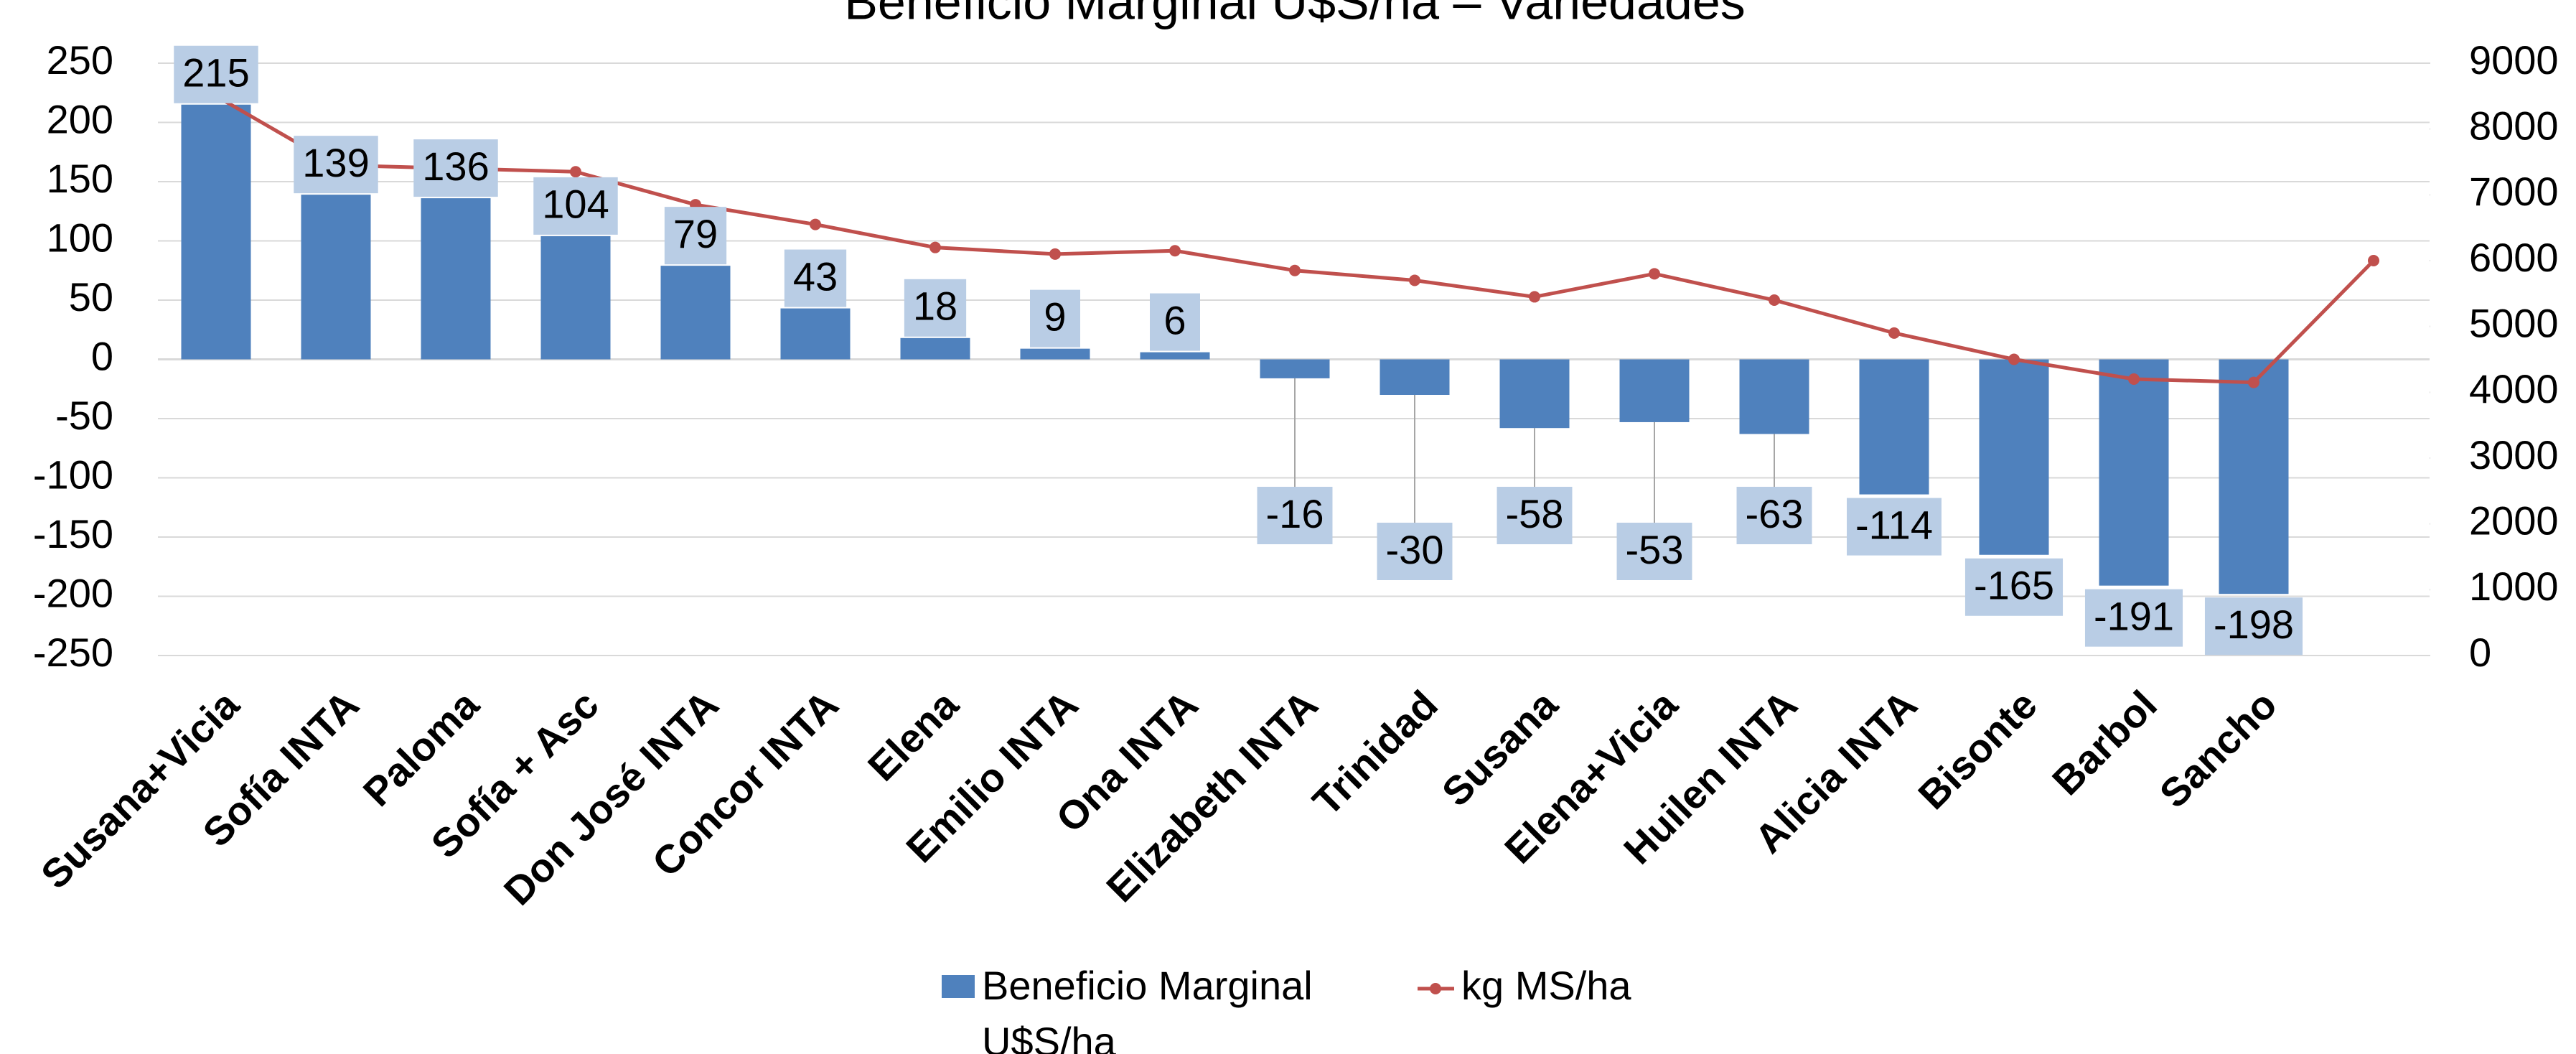  I want to click on data-label: -30, so click(1415, 549).